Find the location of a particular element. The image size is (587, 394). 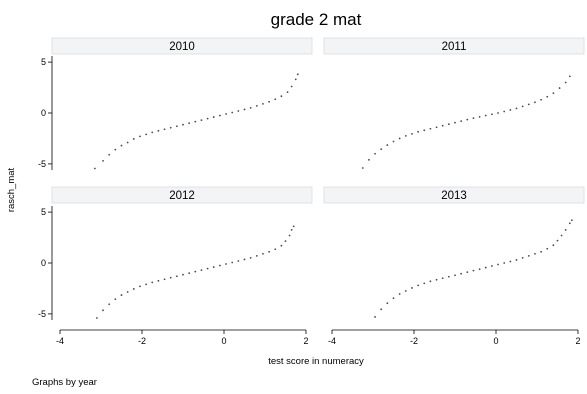

facet-strip-label: 2011 is located at coordinates (454, 47).